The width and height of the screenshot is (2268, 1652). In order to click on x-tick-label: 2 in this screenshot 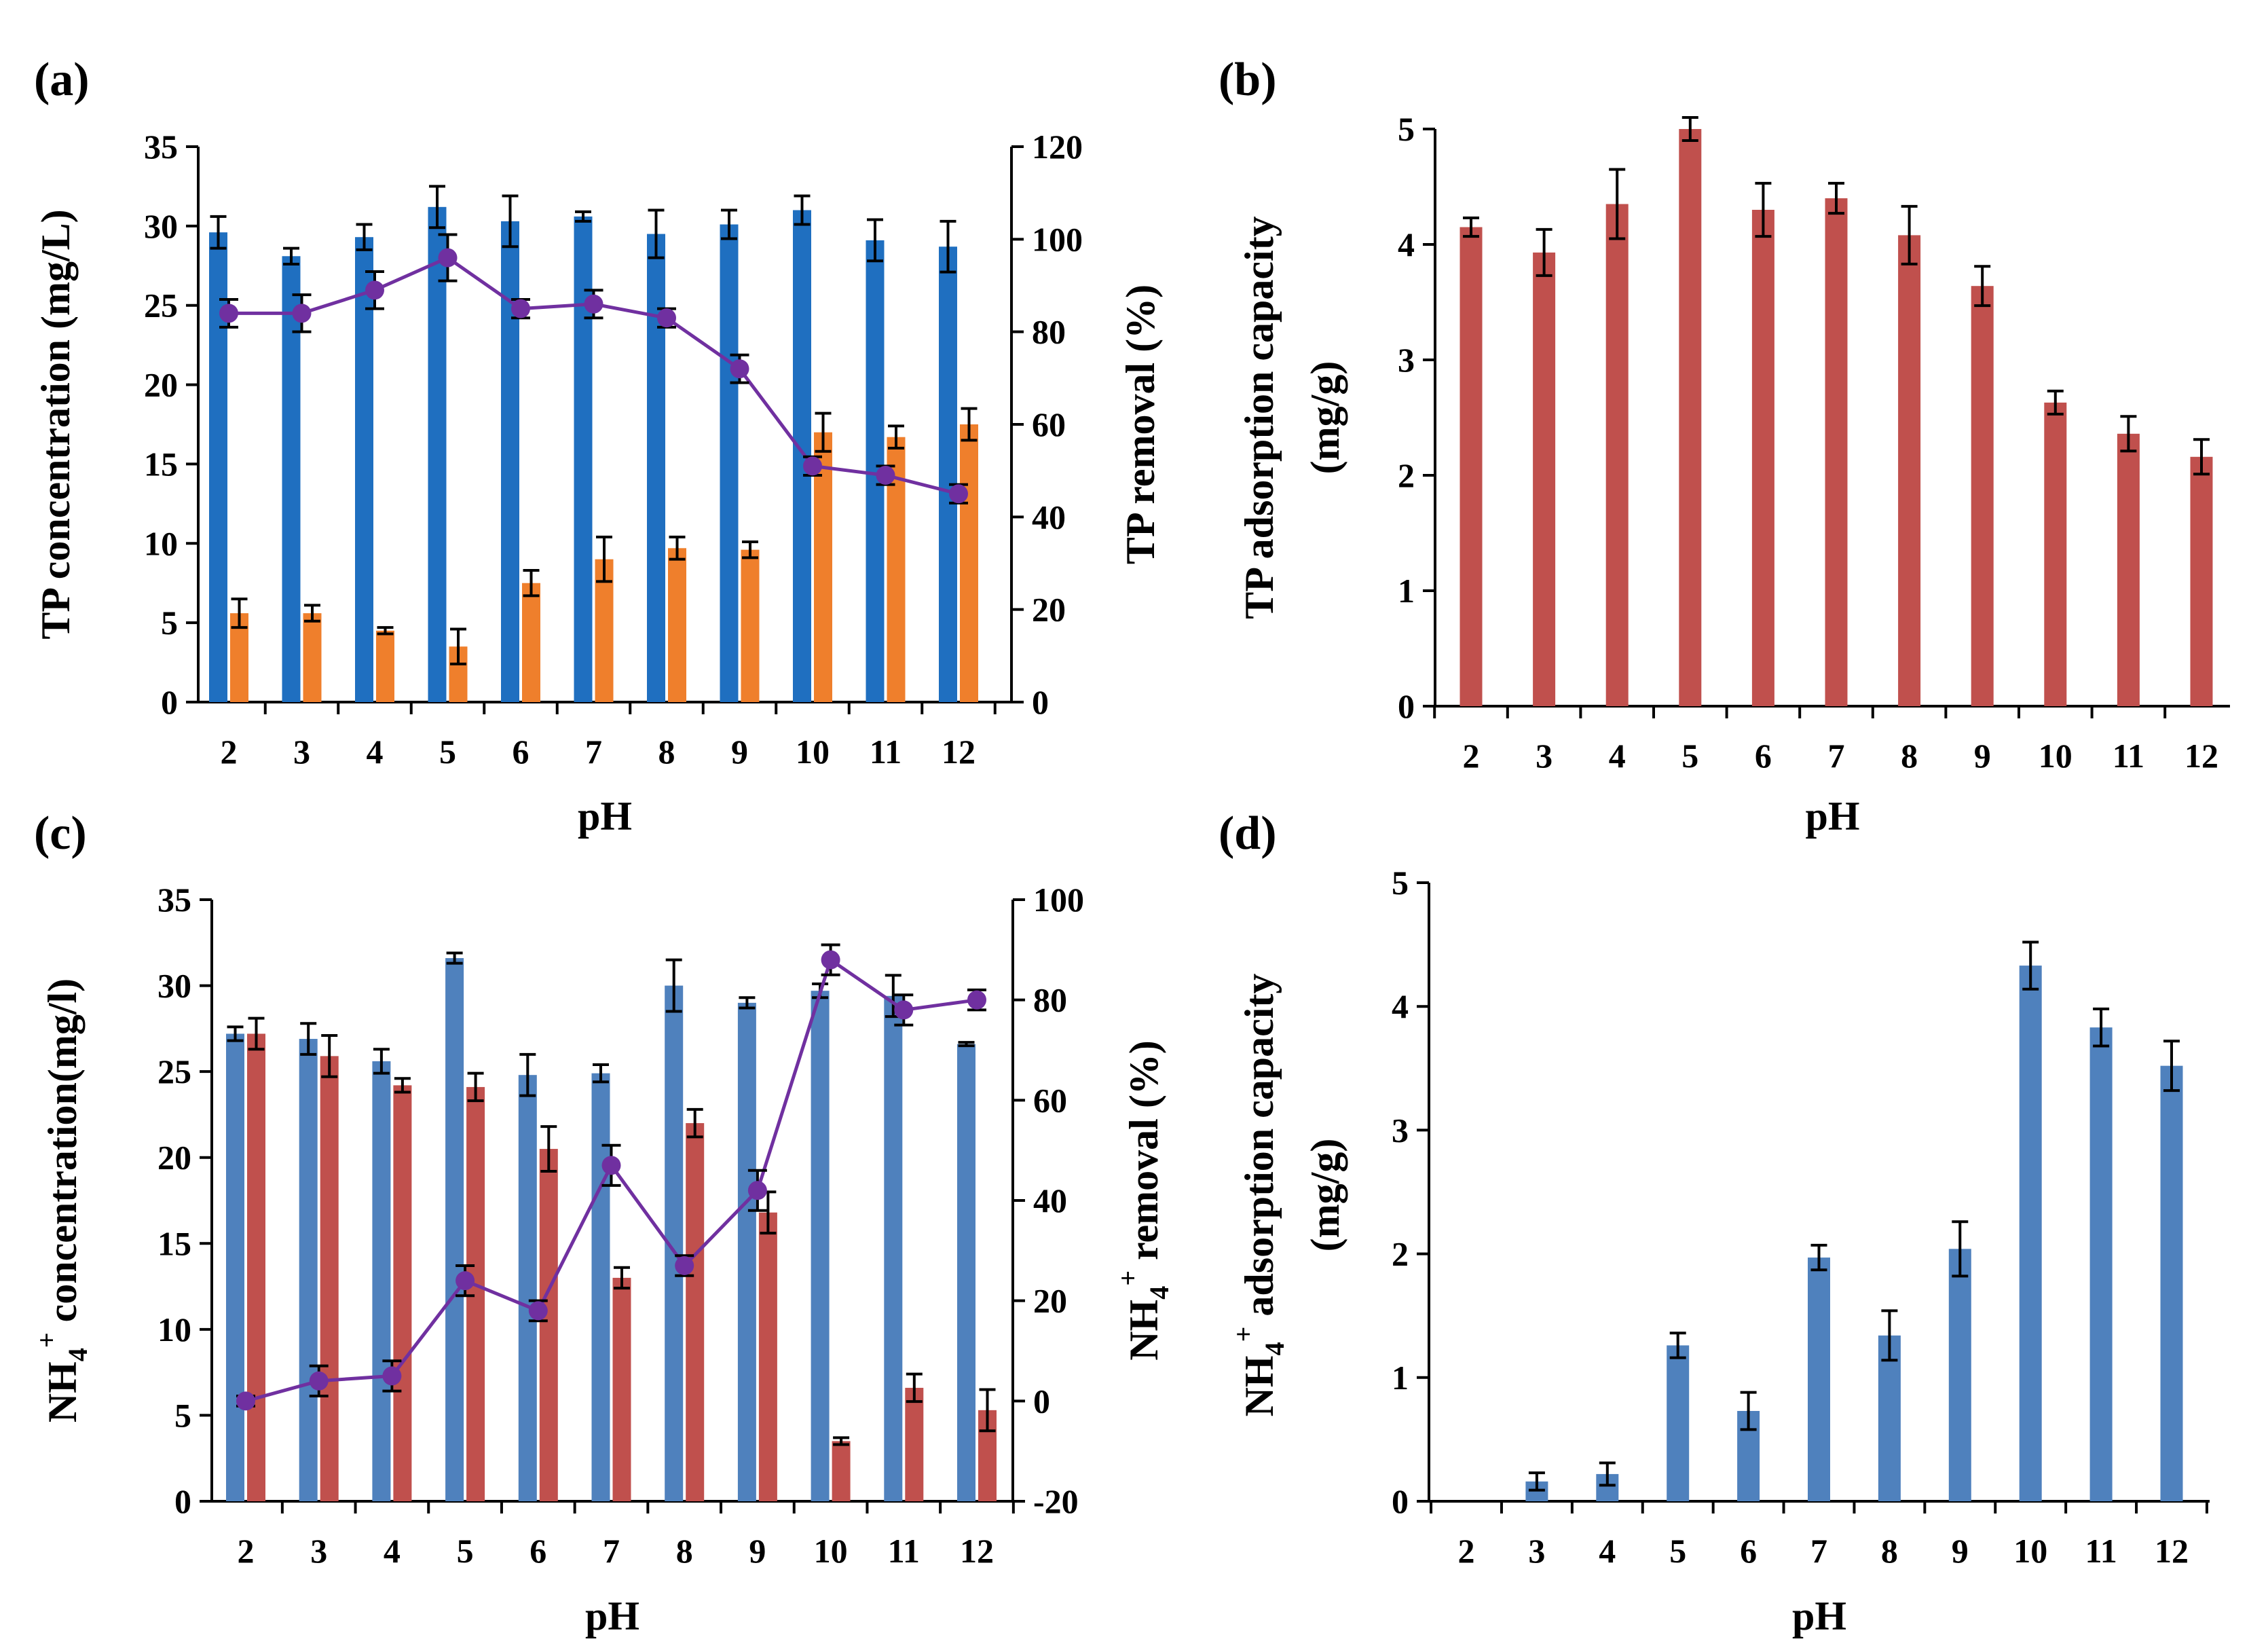, I will do `click(1467, 1551)`.